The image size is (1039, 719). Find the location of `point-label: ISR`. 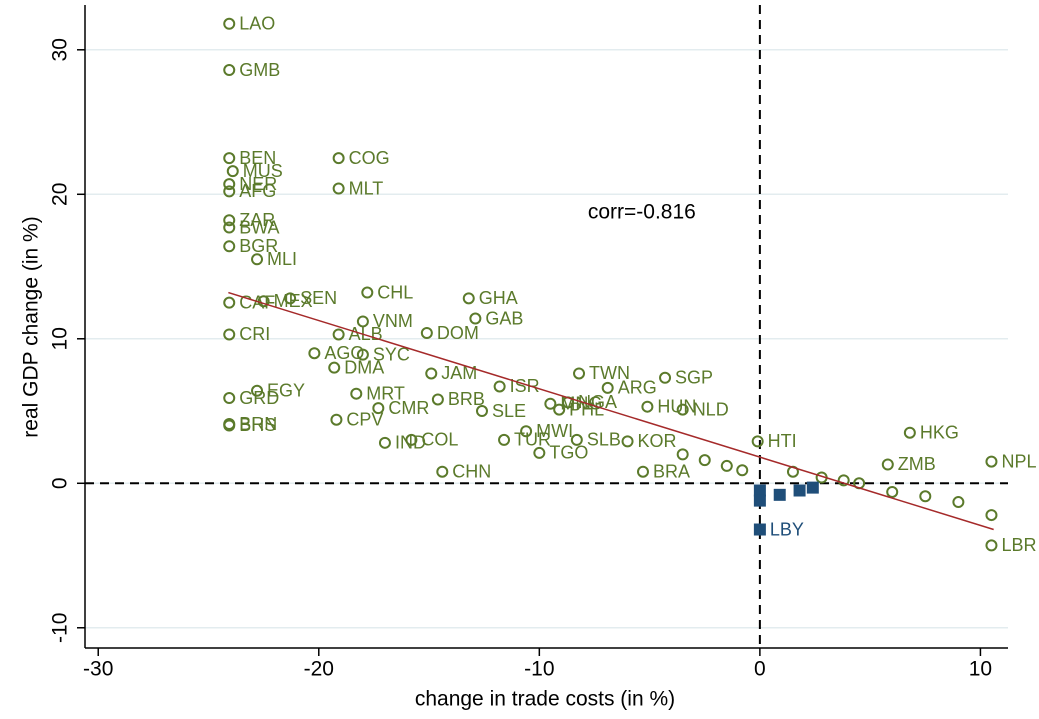

point-label: ISR is located at coordinates (525, 386).